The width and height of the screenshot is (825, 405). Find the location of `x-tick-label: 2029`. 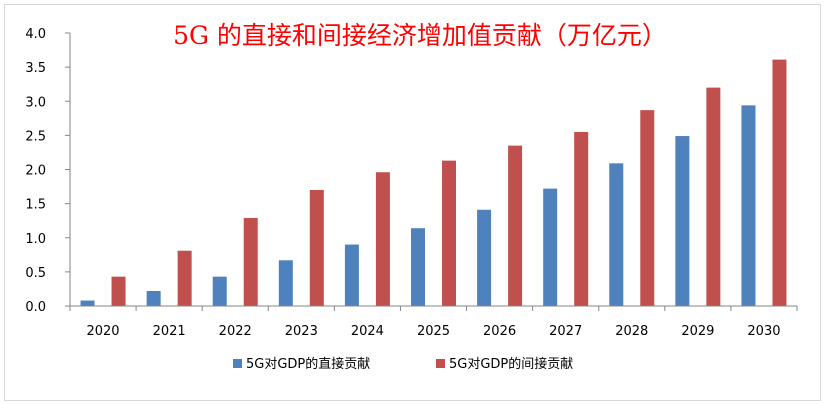

x-tick-label: 2029 is located at coordinates (697, 331).